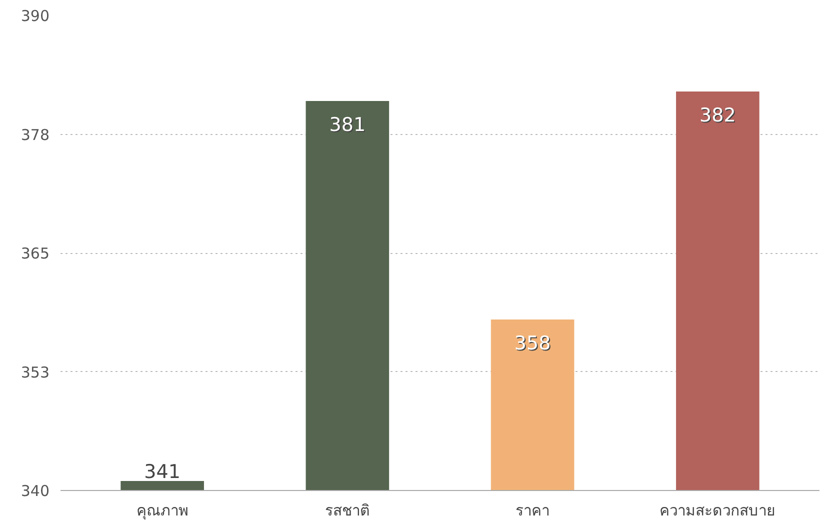 This screenshot has height=522, width=829. What do you see at coordinates (35, 135) in the screenshot?
I see `y-tick-label: 378` at bounding box center [35, 135].